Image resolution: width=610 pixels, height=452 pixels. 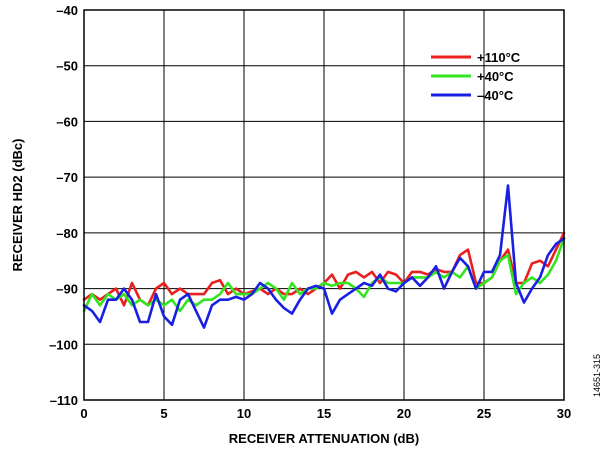 What do you see at coordinates (499, 57) in the screenshot?
I see `legend-label: +110°C` at bounding box center [499, 57].